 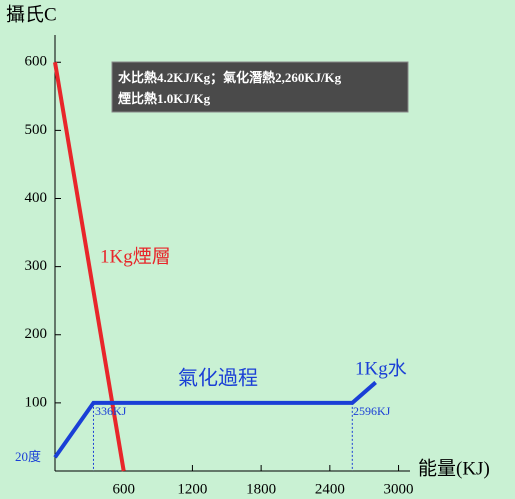 What do you see at coordinates (36, 198) in the screenshot?
I see `y-tick-label: 400` at bounding box center [36, 198].